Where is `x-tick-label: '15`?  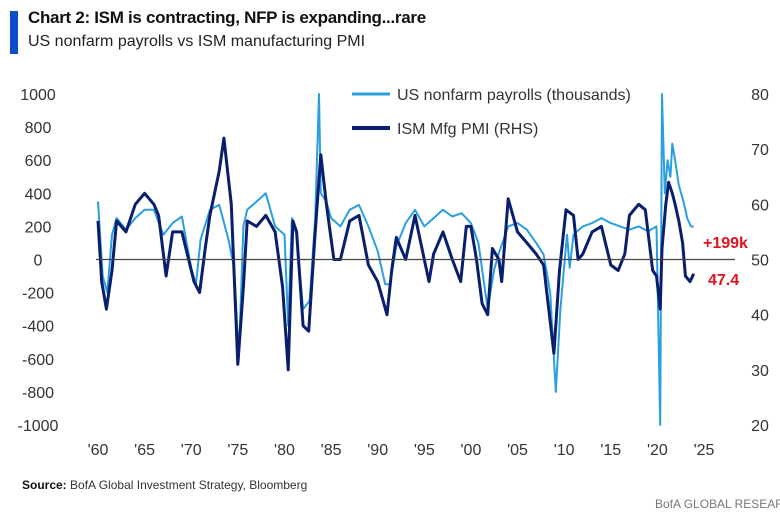
x-tick-label: '15 is located at coordinates (610, 450).